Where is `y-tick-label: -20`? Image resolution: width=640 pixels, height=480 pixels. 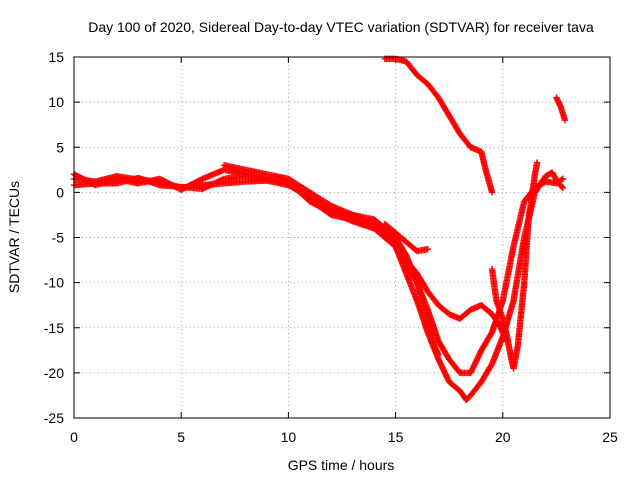 y-tick-label: -20 is located at coordinates (54, 373).